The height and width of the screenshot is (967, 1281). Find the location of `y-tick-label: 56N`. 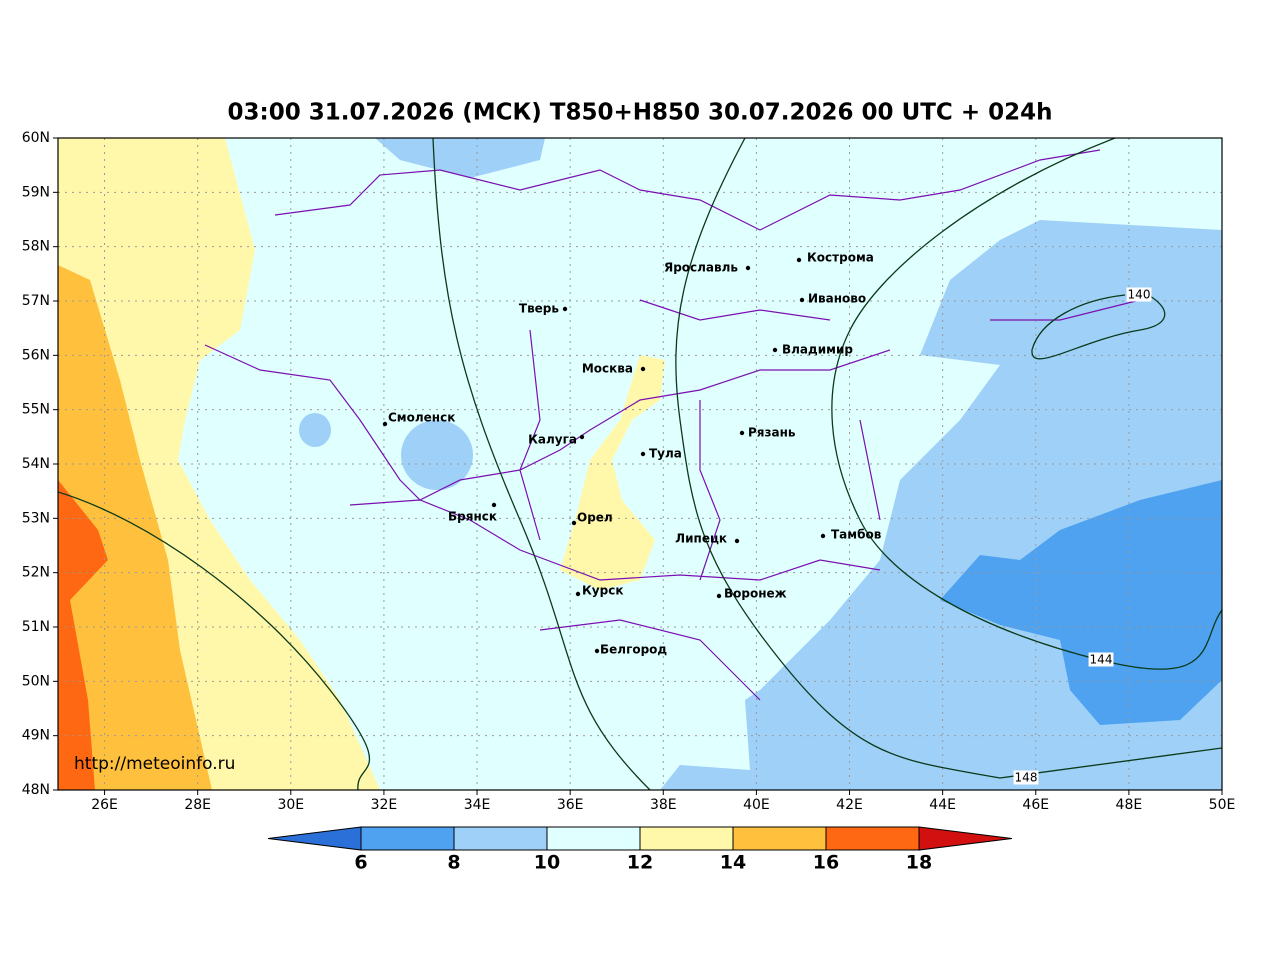

y-tick-label: 56N is located at coordinates (36, 355).